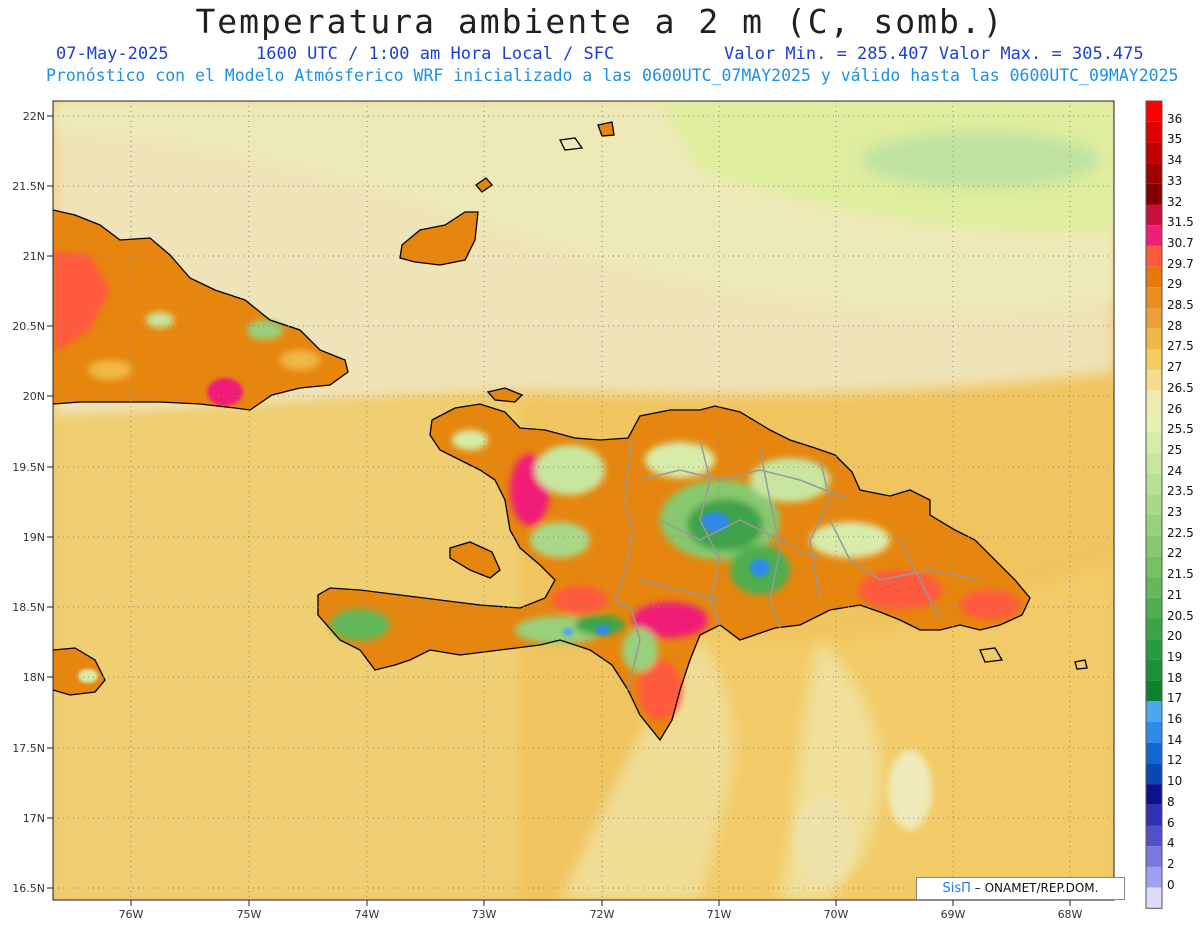 This screenshot has width=1200, height=927. I want to click on credit-box: SisΠ – ONAMET/REP.DOM., so click(1020, 888).